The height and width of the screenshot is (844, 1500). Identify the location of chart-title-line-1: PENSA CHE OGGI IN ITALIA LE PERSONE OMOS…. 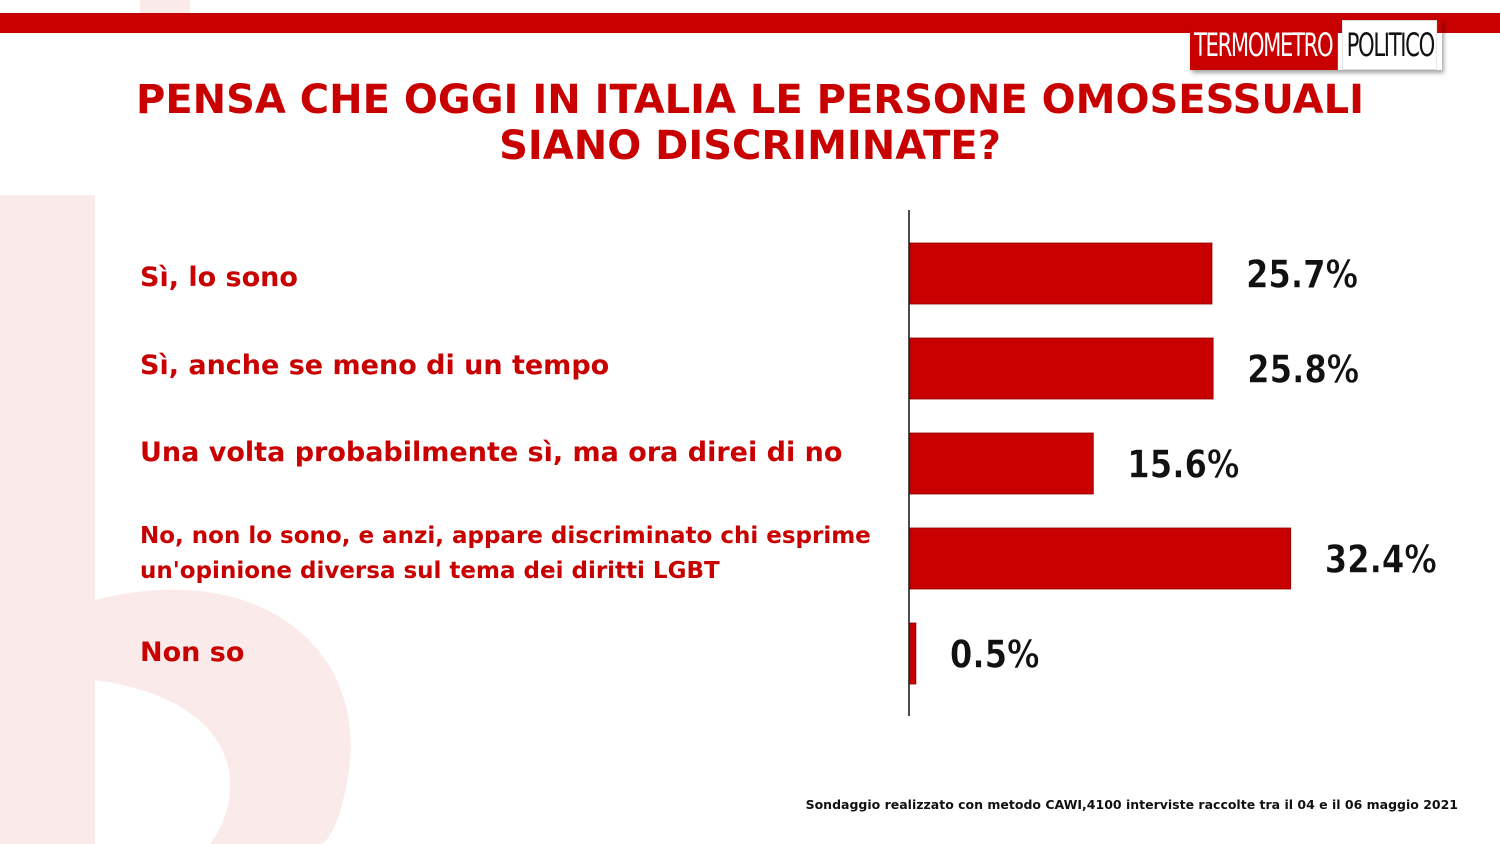
(750, 100).